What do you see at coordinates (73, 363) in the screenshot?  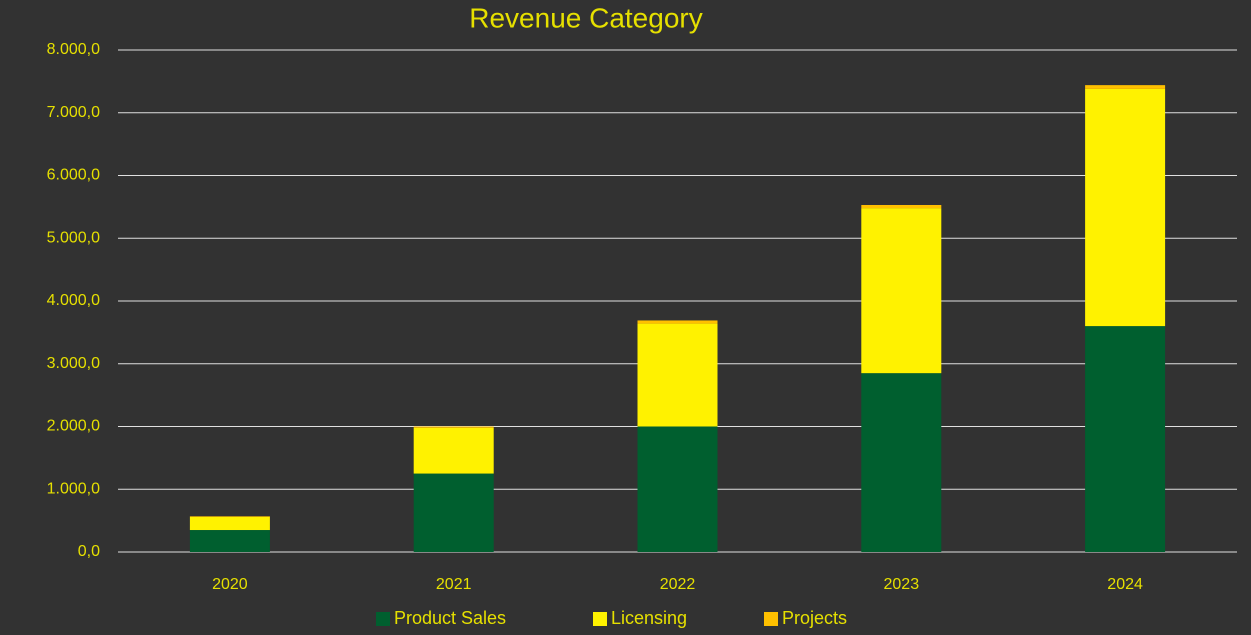 I see `y-tick-label: 3.000,0` at bounding box center [73, 363].